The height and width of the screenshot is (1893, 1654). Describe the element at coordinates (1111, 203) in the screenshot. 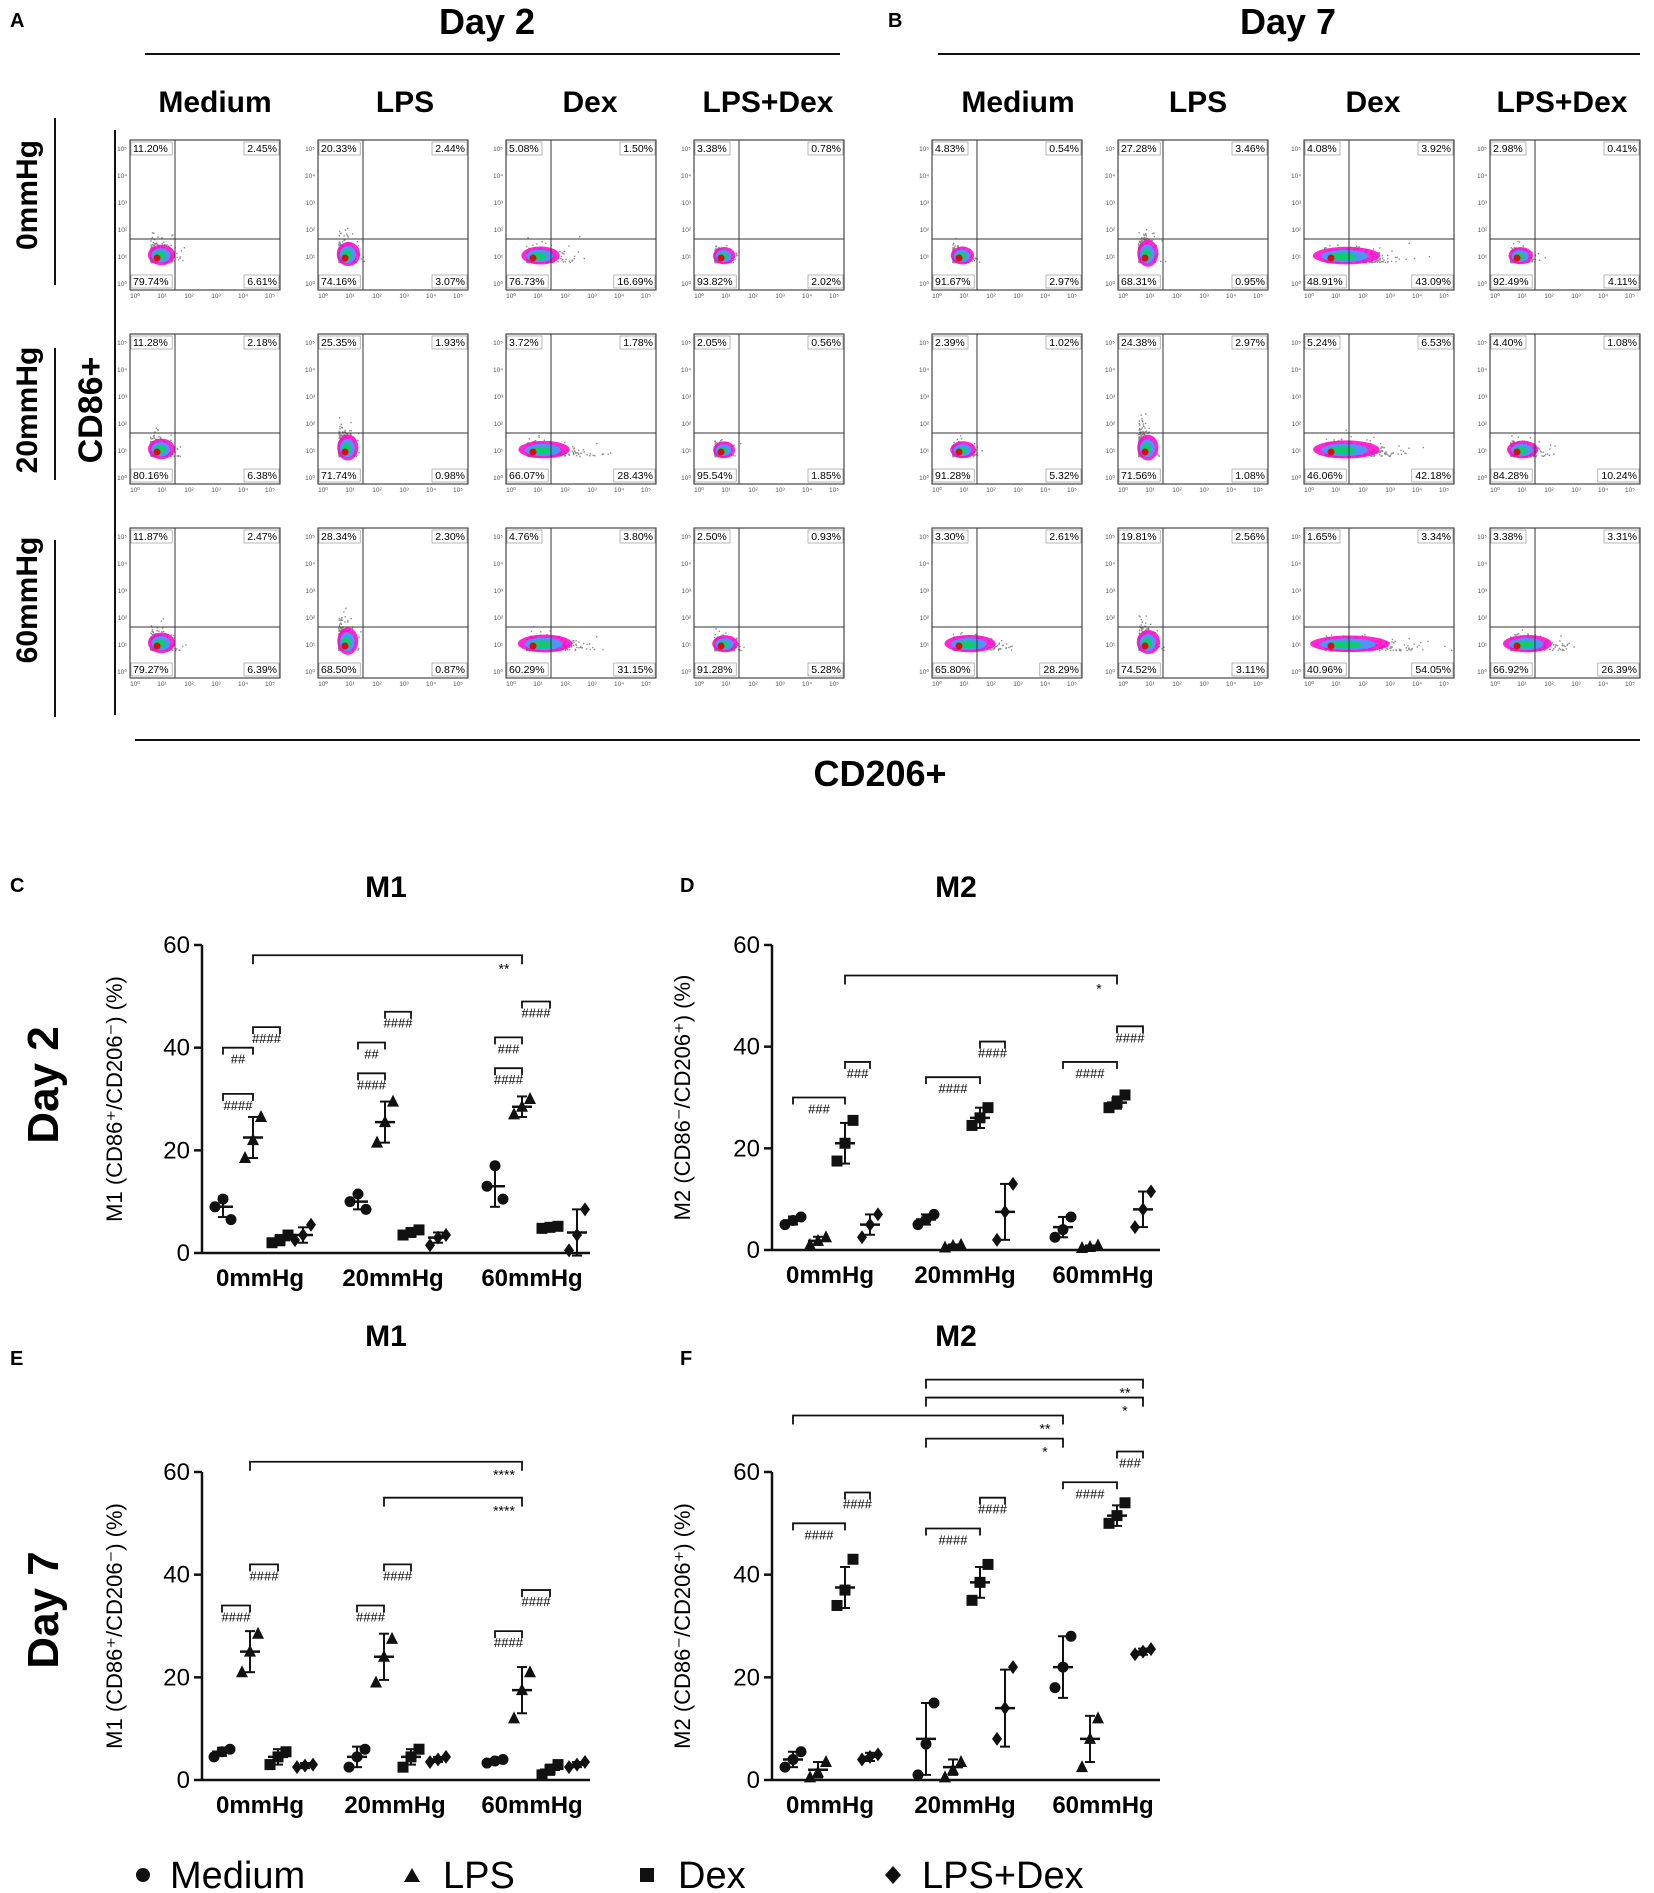

I see `flow-y-tick: 10³` at that location.